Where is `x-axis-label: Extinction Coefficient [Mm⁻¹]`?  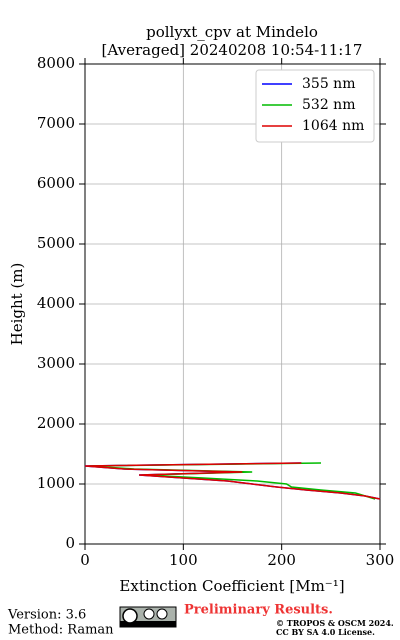 x-axis-label: Extinction Coefficient [Mm⁻¹] is located at coordinates (231, 586).